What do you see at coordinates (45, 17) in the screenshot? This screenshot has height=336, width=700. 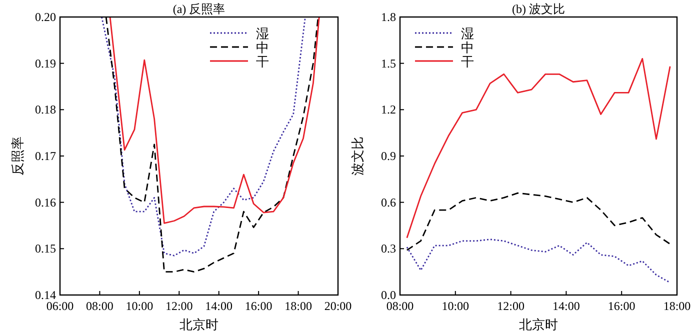 I see `y-tick-label: 0.20` at bounding box center [45, 17].